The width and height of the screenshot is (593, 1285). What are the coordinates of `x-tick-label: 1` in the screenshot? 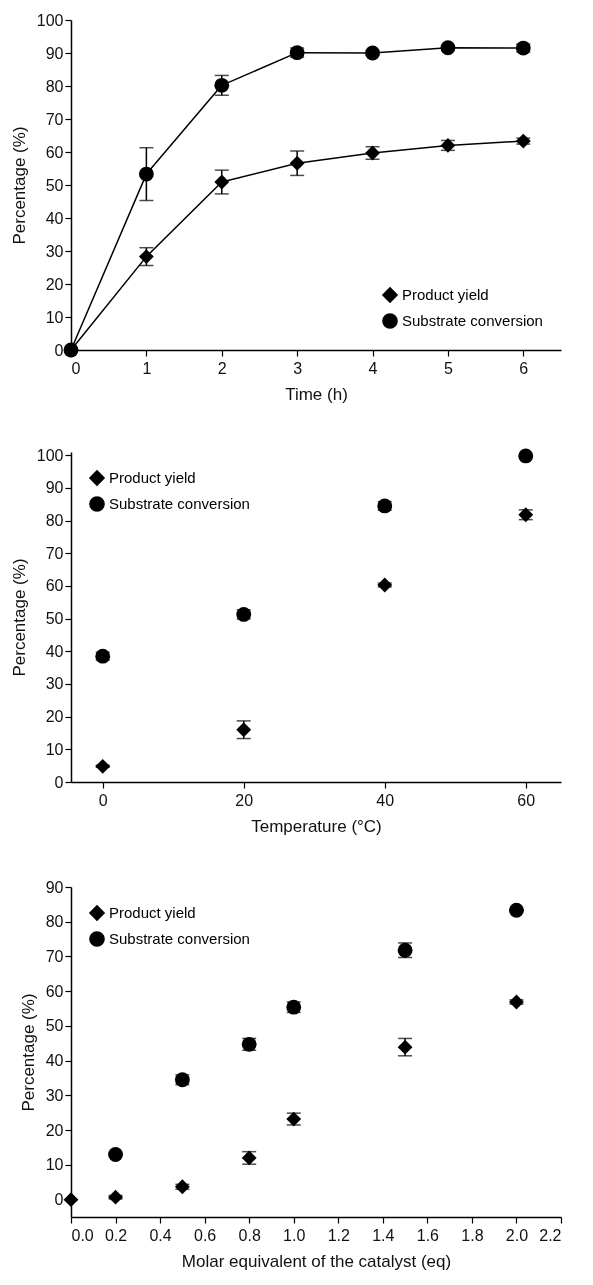 It's located at (147, 368).